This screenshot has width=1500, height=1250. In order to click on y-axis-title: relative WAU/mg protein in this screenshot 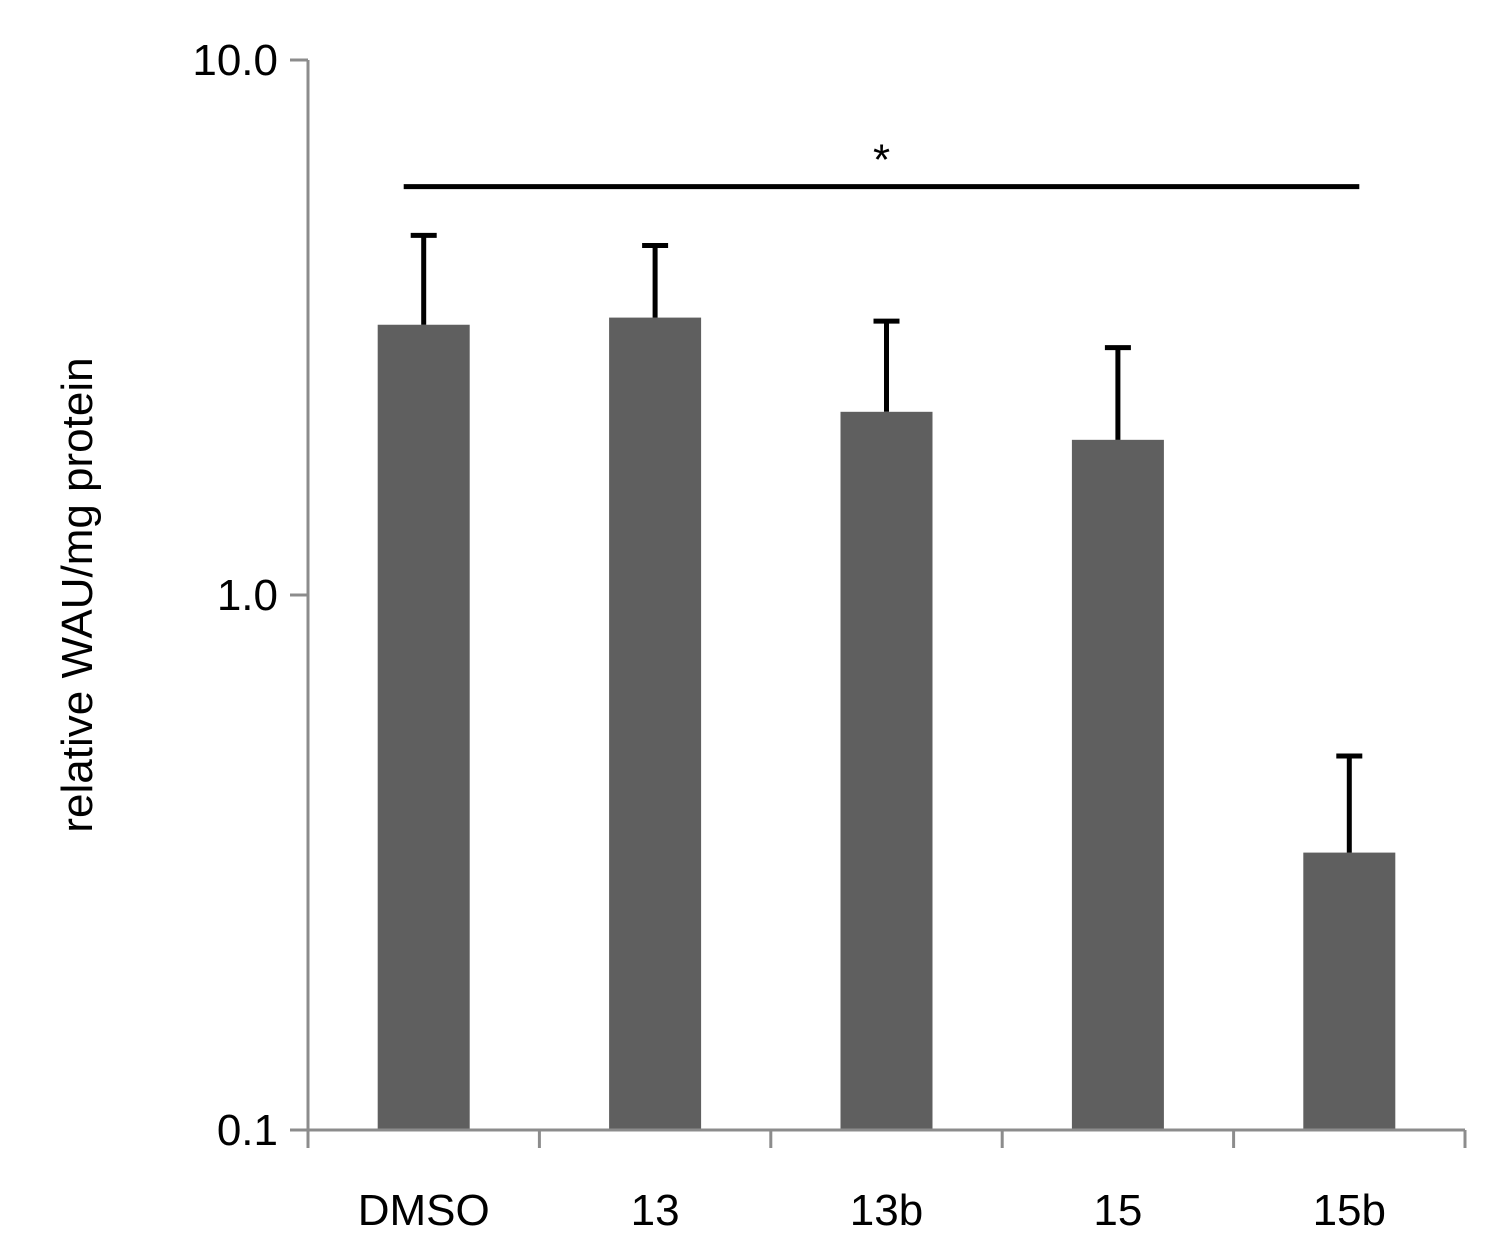, I will do `click(77, 594)`.